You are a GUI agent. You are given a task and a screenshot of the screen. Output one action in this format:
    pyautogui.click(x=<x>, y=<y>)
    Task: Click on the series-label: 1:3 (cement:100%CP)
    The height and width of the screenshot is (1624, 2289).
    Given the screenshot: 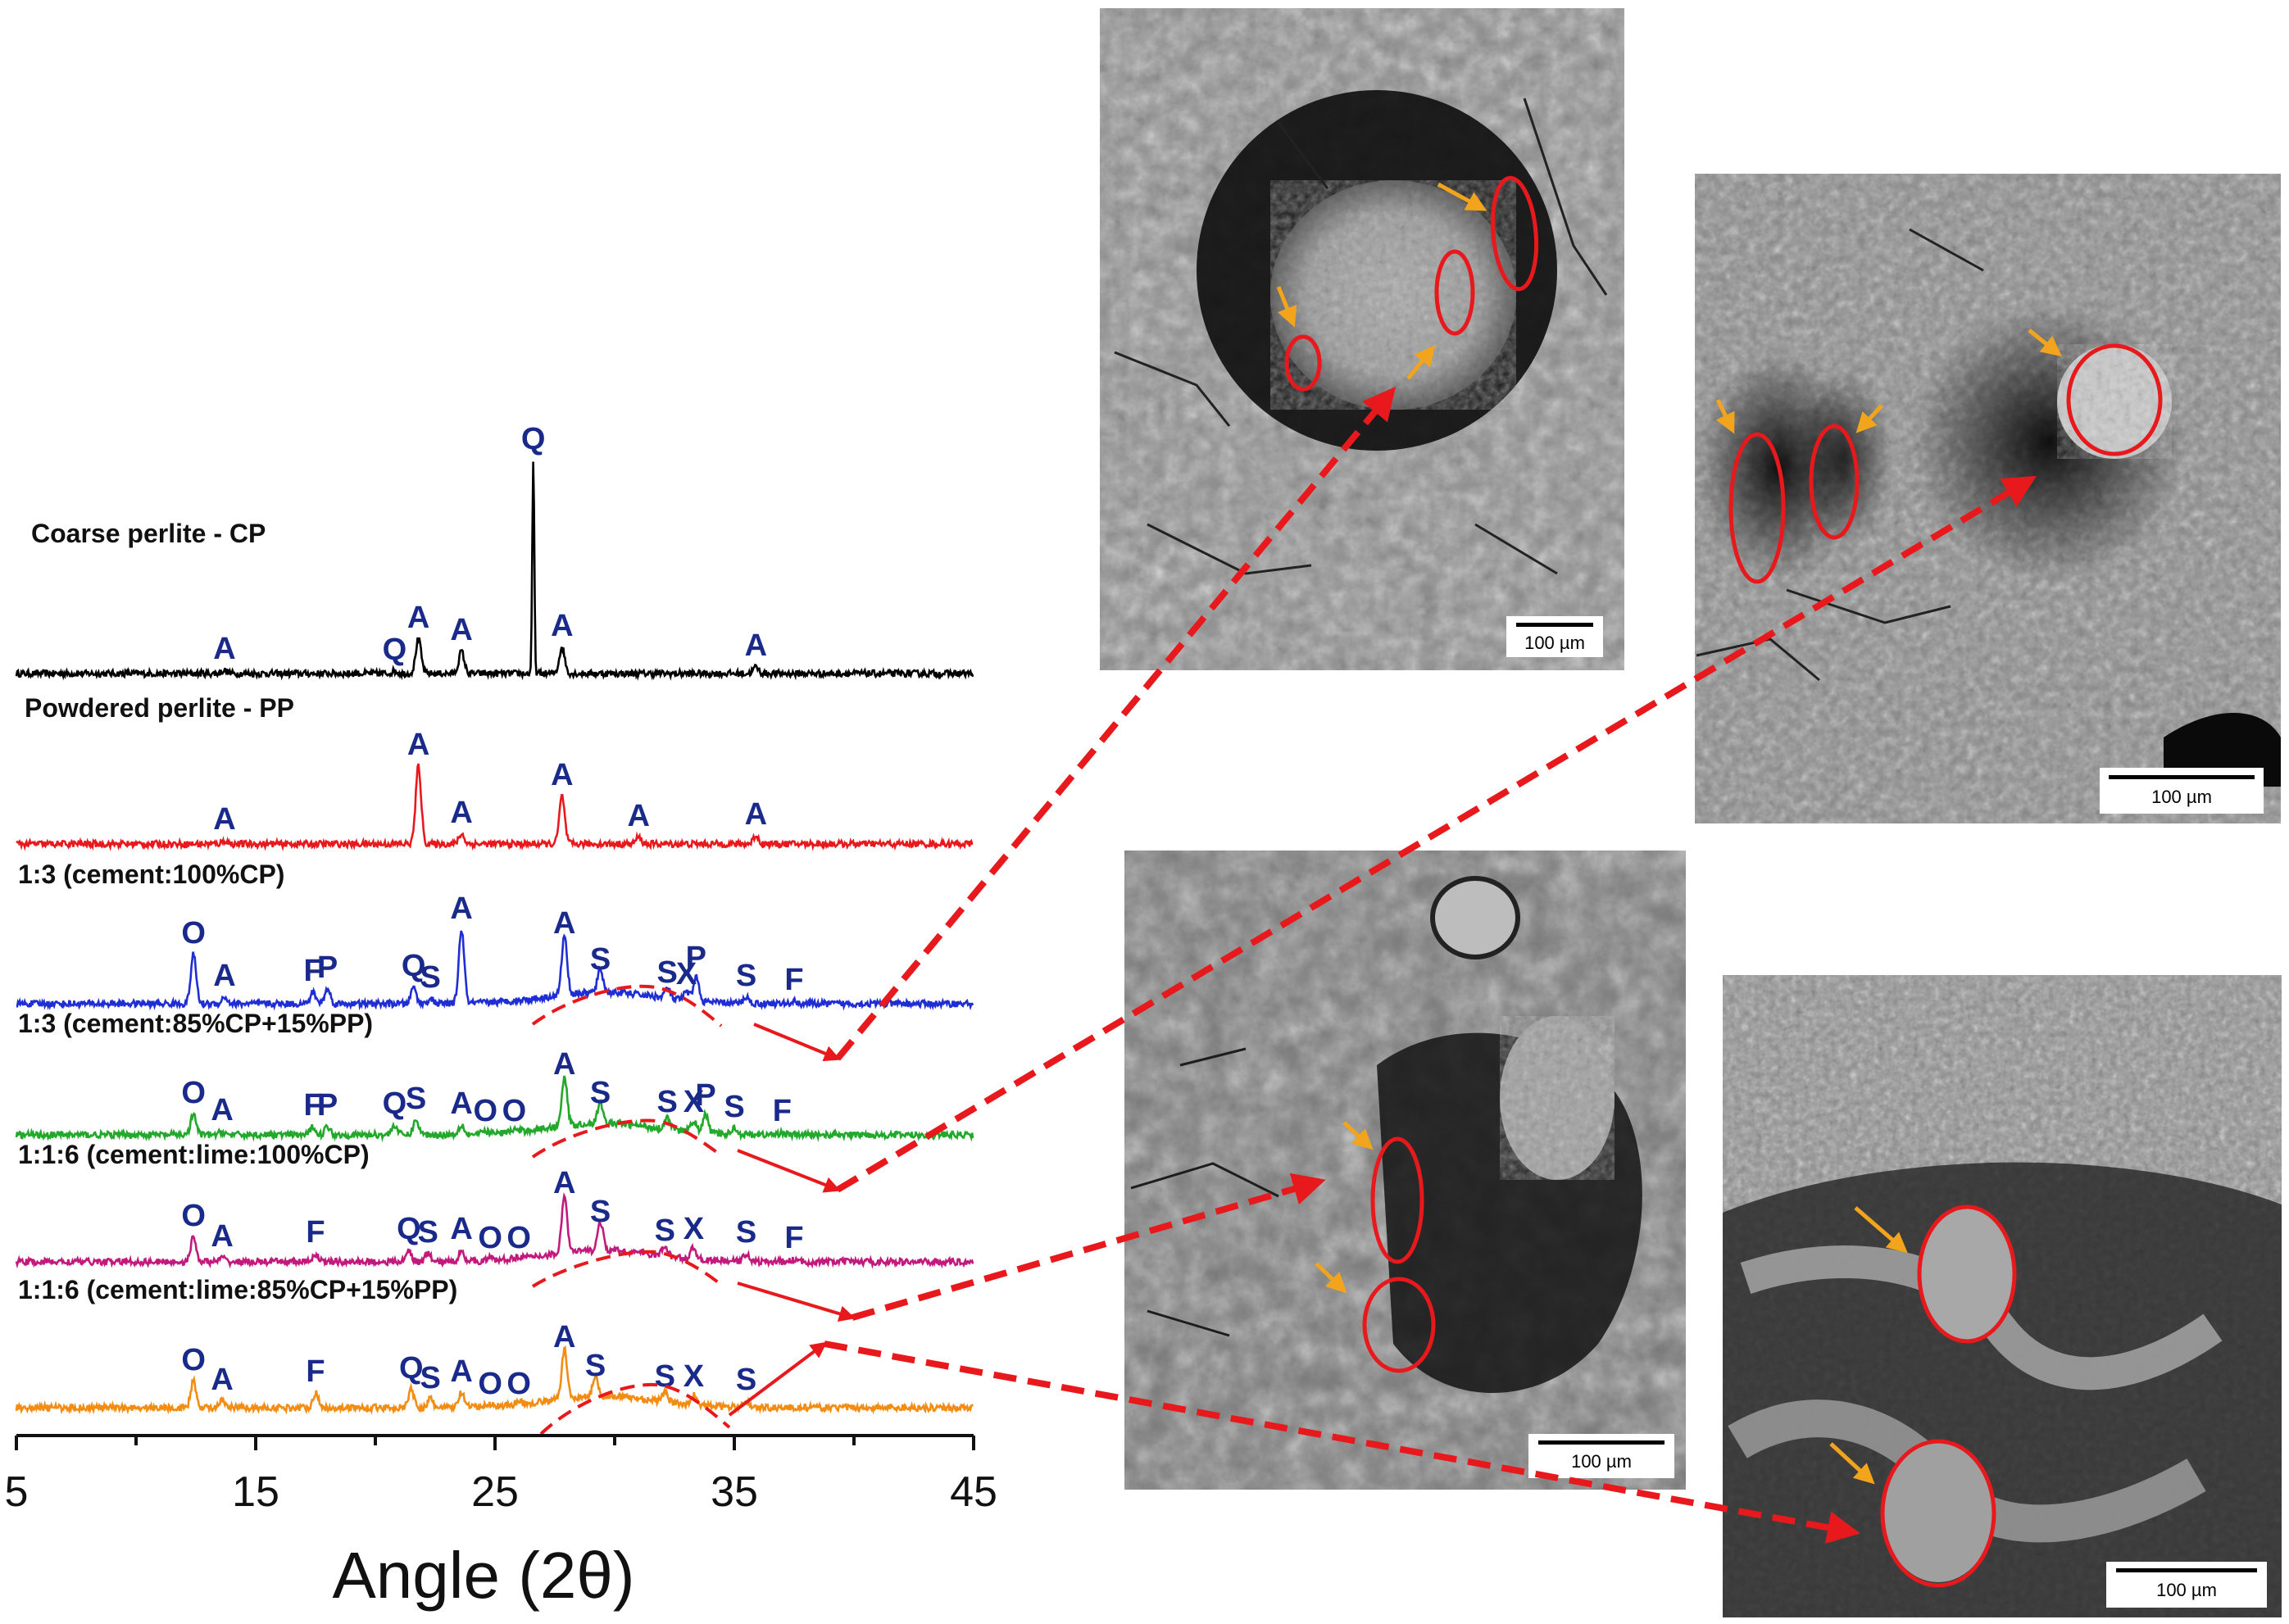 What is the action you would take?
    pyautogui.click(x=151, y=875)
    